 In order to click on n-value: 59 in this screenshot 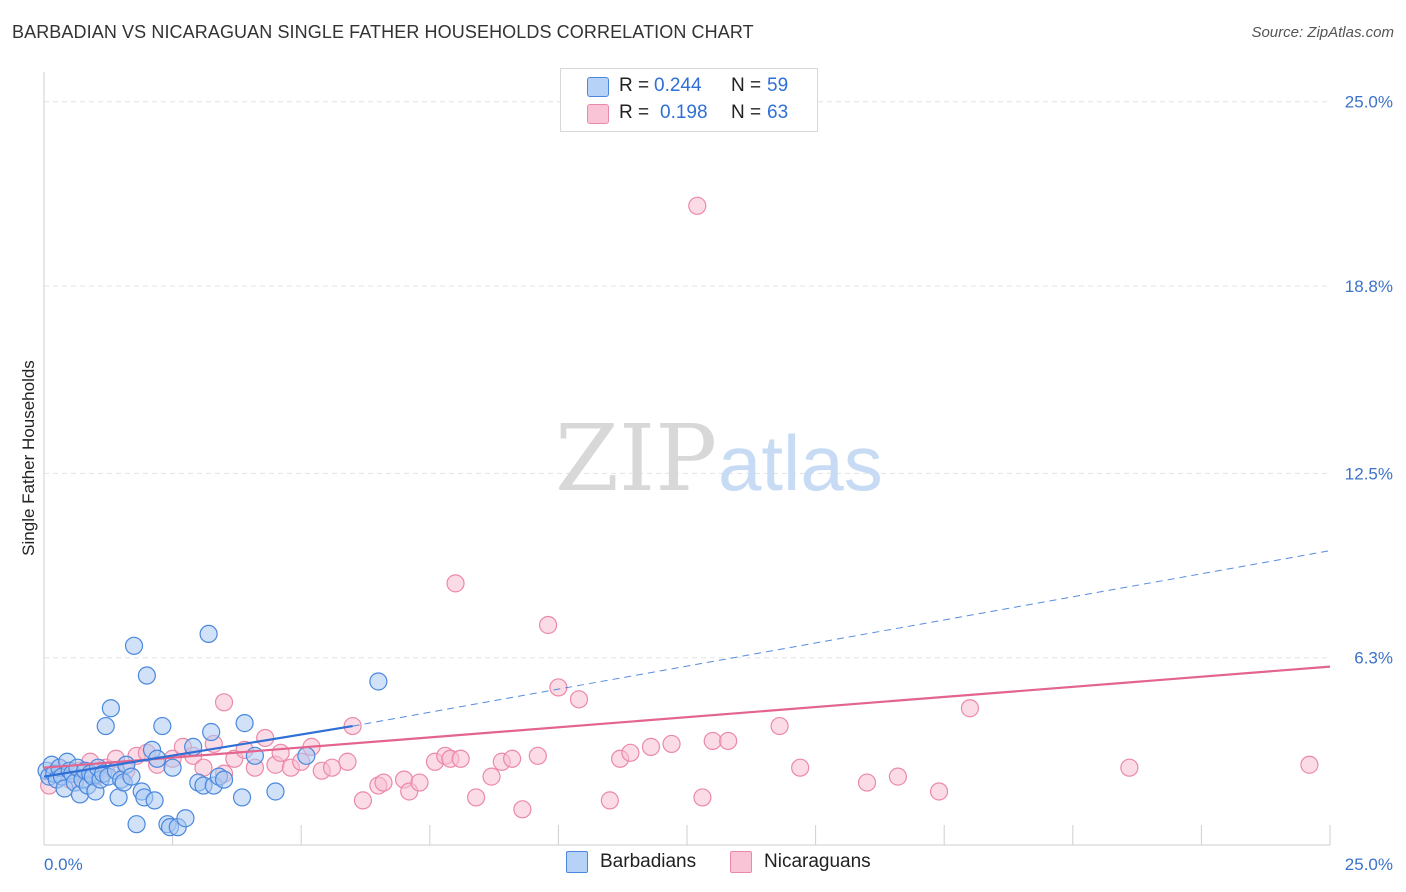, I will do `click(778, 85)`.